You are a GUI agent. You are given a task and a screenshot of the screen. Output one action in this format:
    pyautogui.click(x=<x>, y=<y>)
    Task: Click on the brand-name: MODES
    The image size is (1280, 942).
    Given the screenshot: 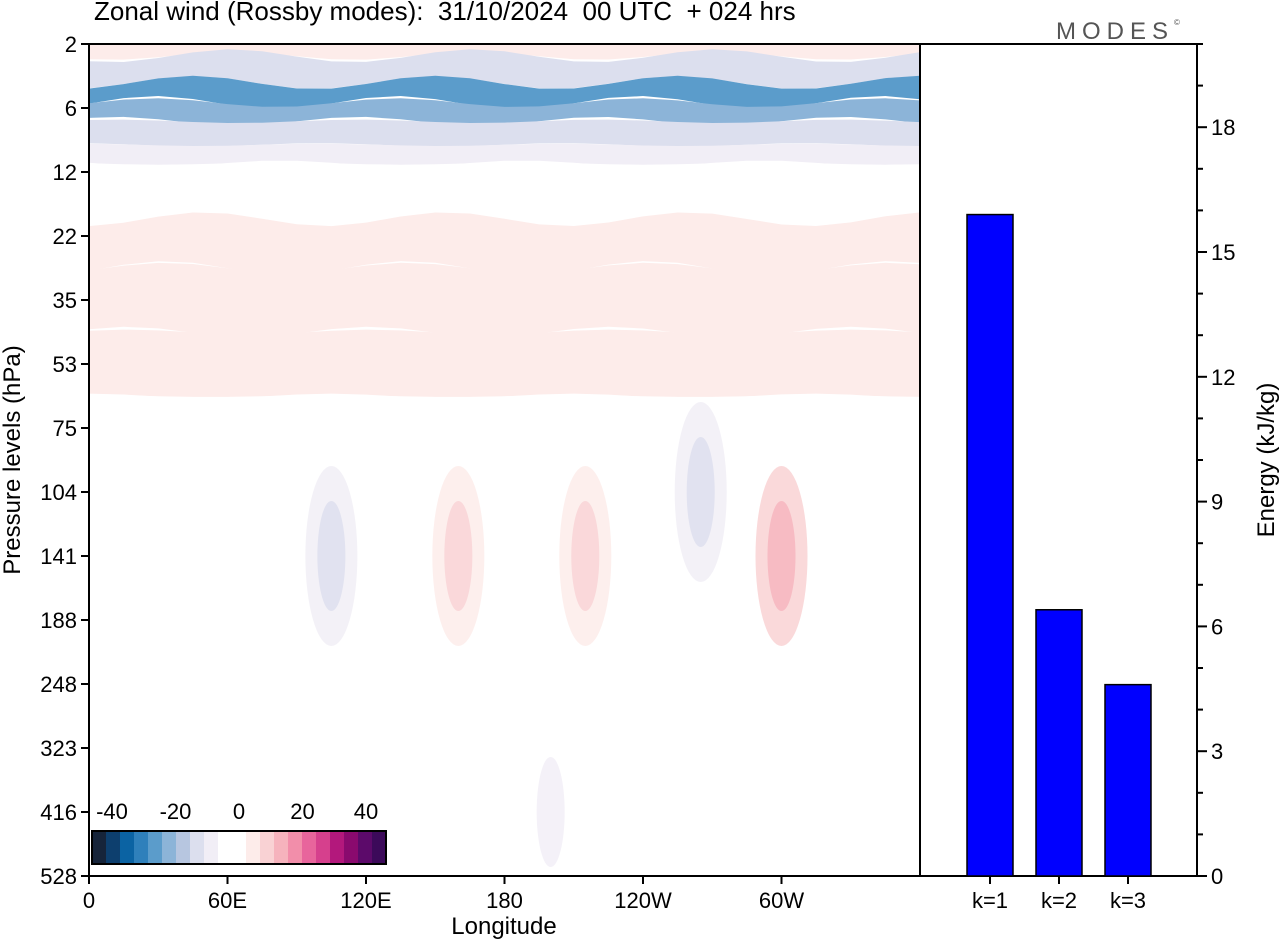 What is the action you would take?
    pyautogui.click(x=1115, y=31)
    